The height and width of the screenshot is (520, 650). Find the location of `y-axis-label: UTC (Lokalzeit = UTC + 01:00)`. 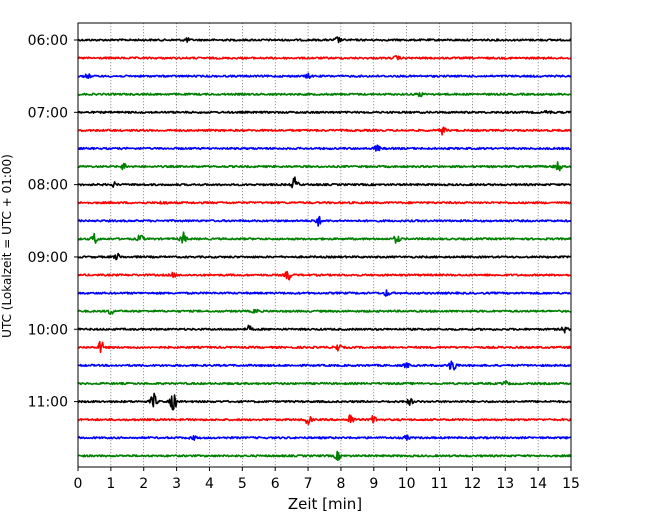

y-axis-label: UTC (Lokalzeit = UTC + 01:00) is located at coordinates (7, 246).